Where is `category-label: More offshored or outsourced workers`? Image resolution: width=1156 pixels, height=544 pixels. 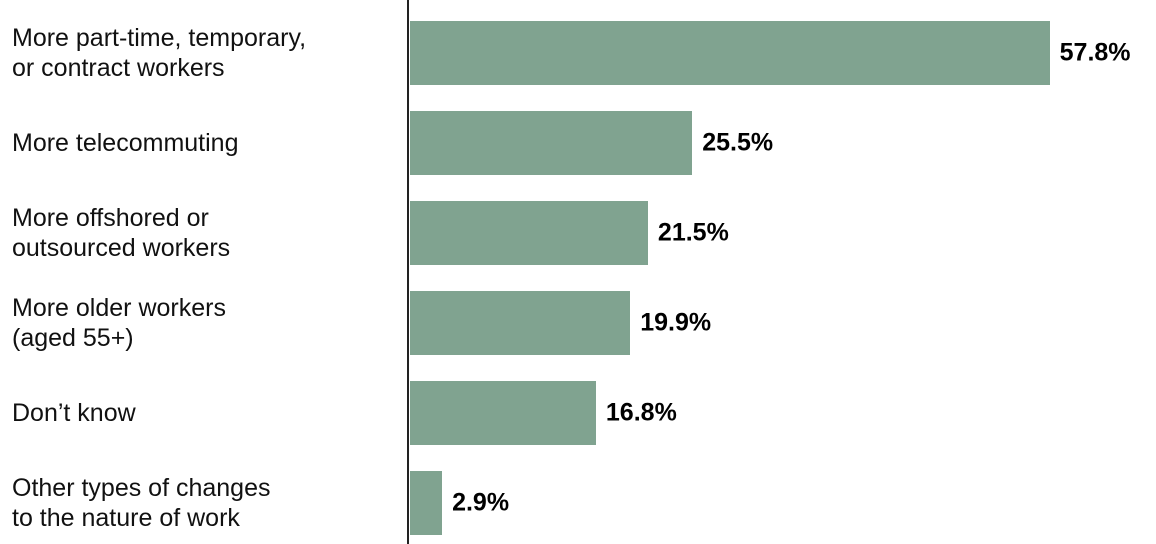 category-label: More offshored or outsourced workers is located at coordinates (121, 233).